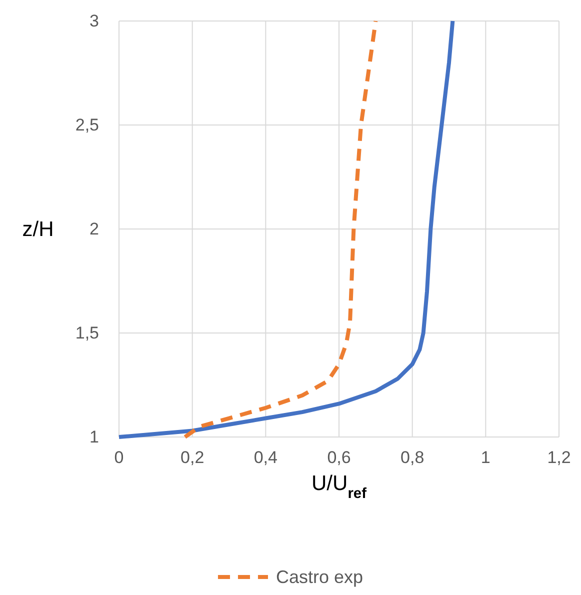 This screenshot has width=581, height=595. I want to click on x-tick-label: 0,4, so click(266, 458).